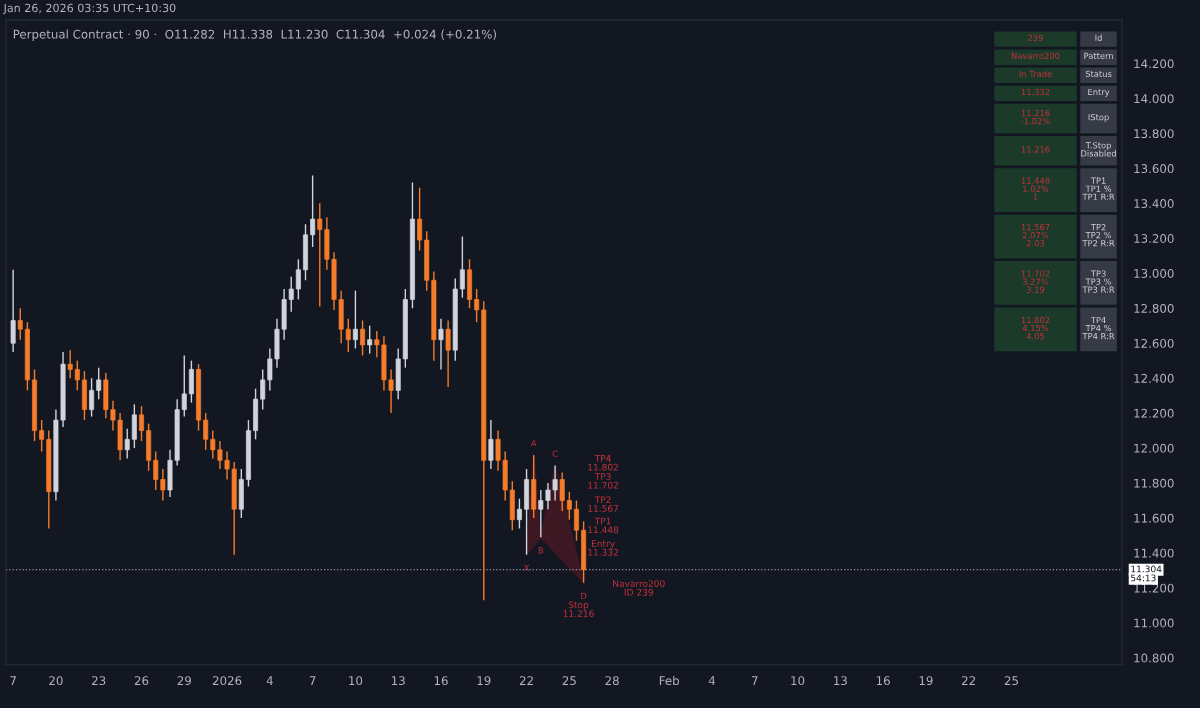 This screenshot has height=708, width=1200. Describe the element at coordinates (603, 463) in the screenshot. I see `annotation: TP4 11.802` at that location.